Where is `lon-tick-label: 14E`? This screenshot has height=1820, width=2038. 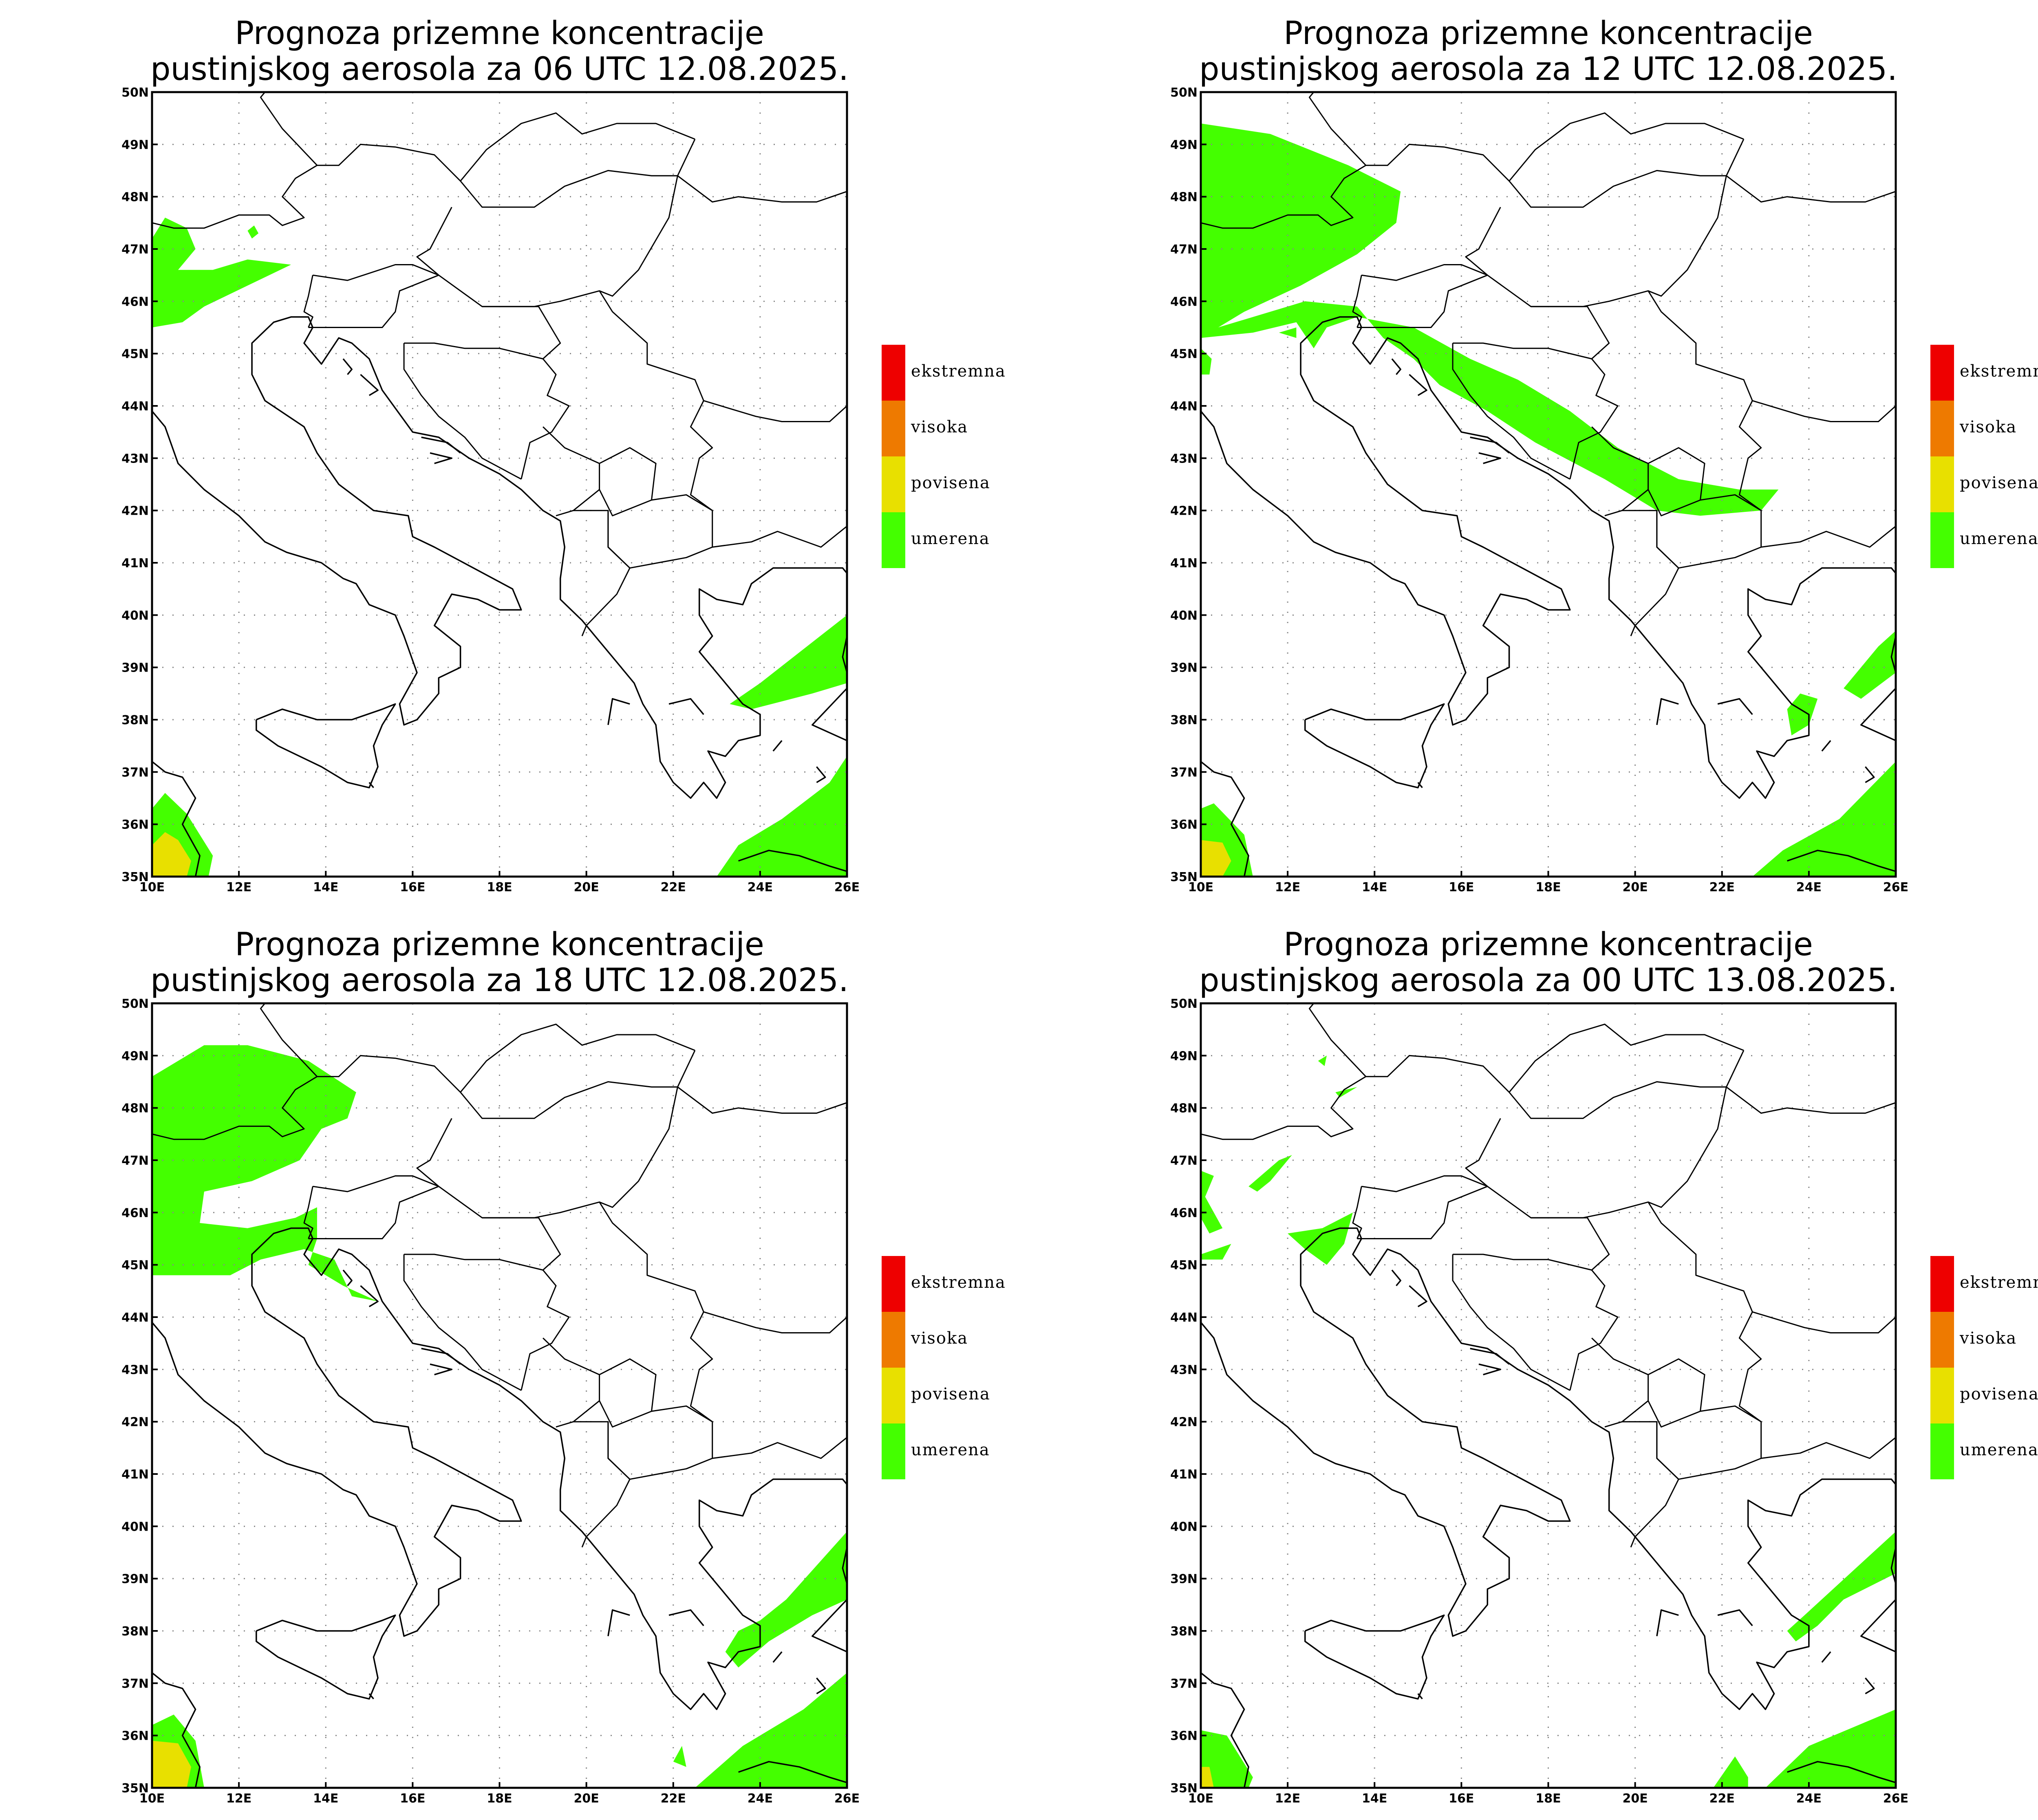
lon-tick-label: 14E is located at coordinates (1375, 1799).